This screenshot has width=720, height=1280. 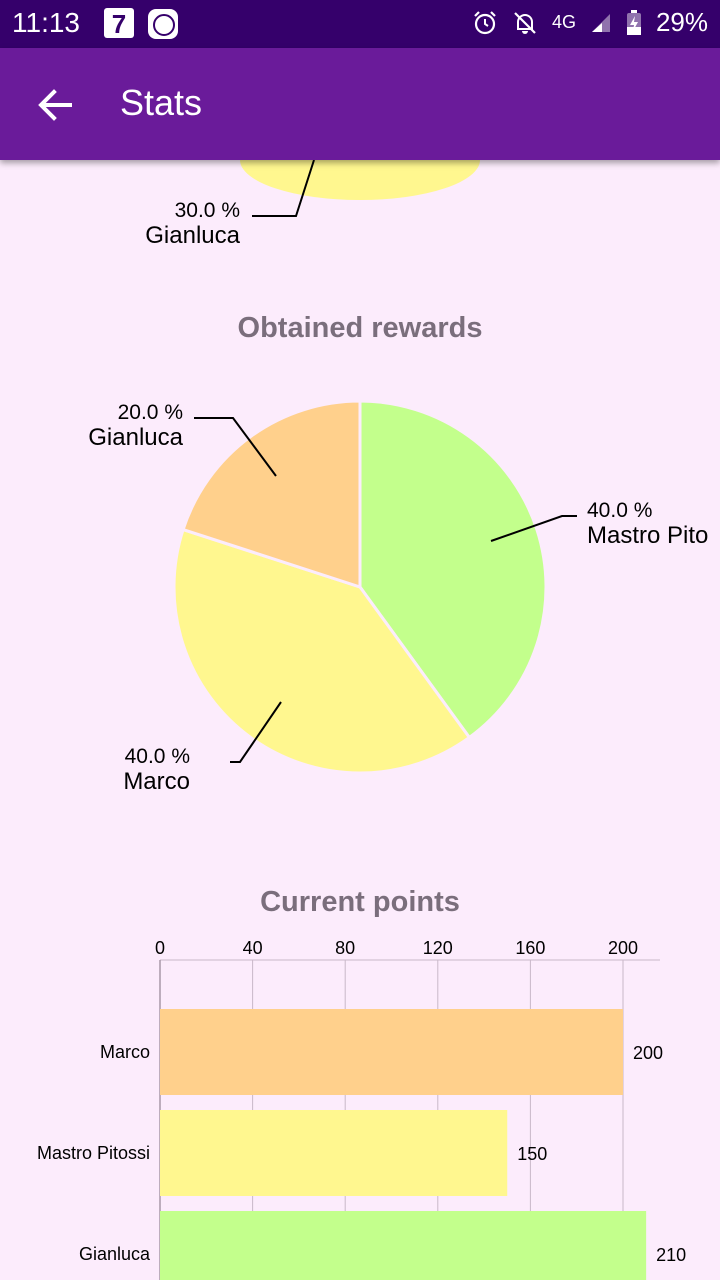 I want to click on bar-marco, so click(x=391, y=1052).